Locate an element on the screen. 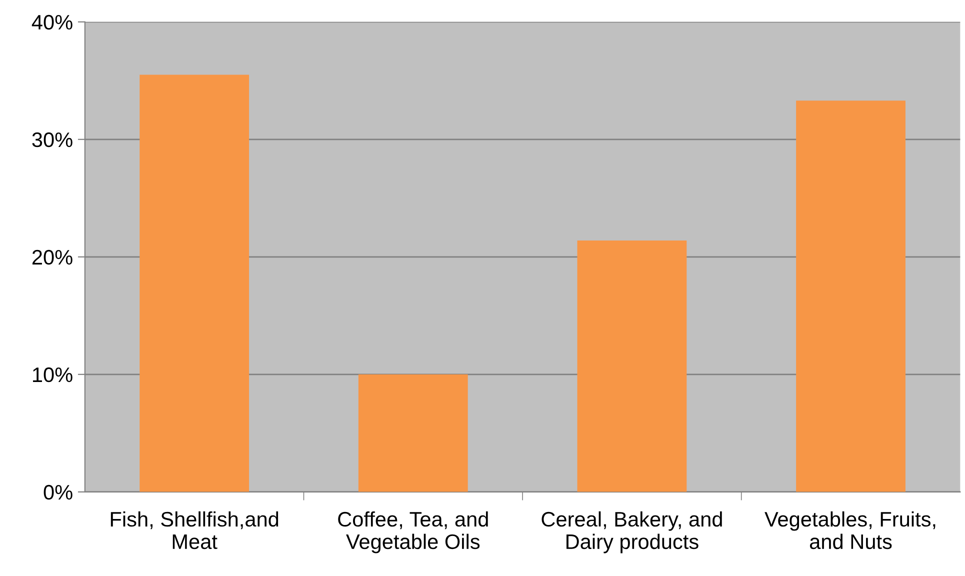  y-tick-label: 20% is located at coordinates (52, 257).